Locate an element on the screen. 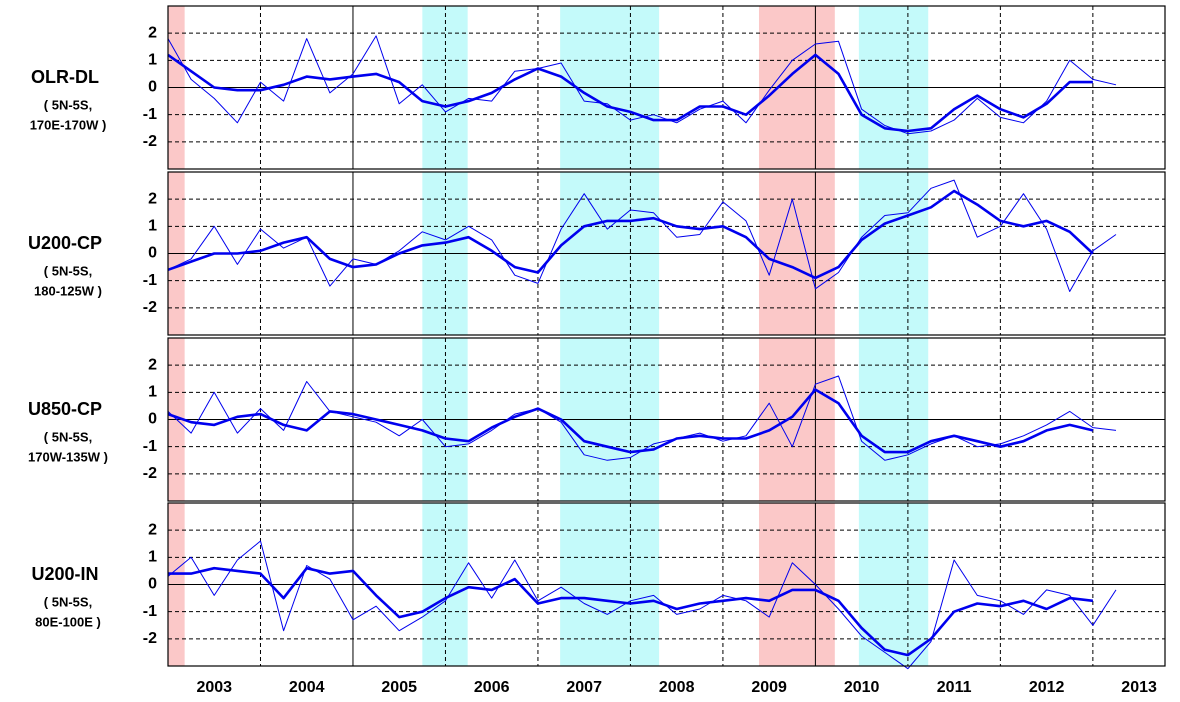  panel-title: U200-IN is located at coordinates (64, 574).